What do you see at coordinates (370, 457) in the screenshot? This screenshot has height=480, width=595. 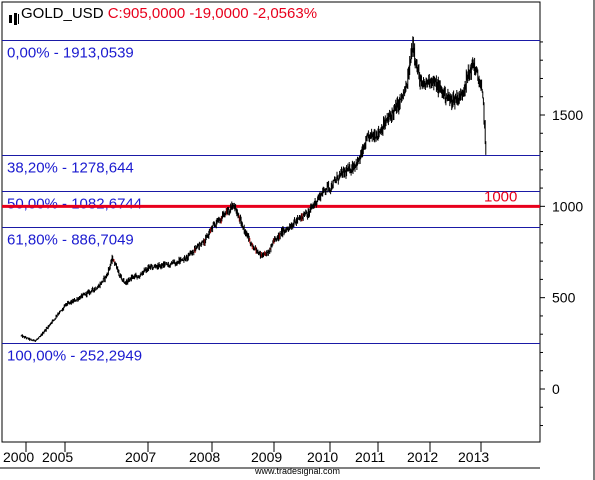 I see `x-tick-label-6: 2011` at bounding box center [370, 457].